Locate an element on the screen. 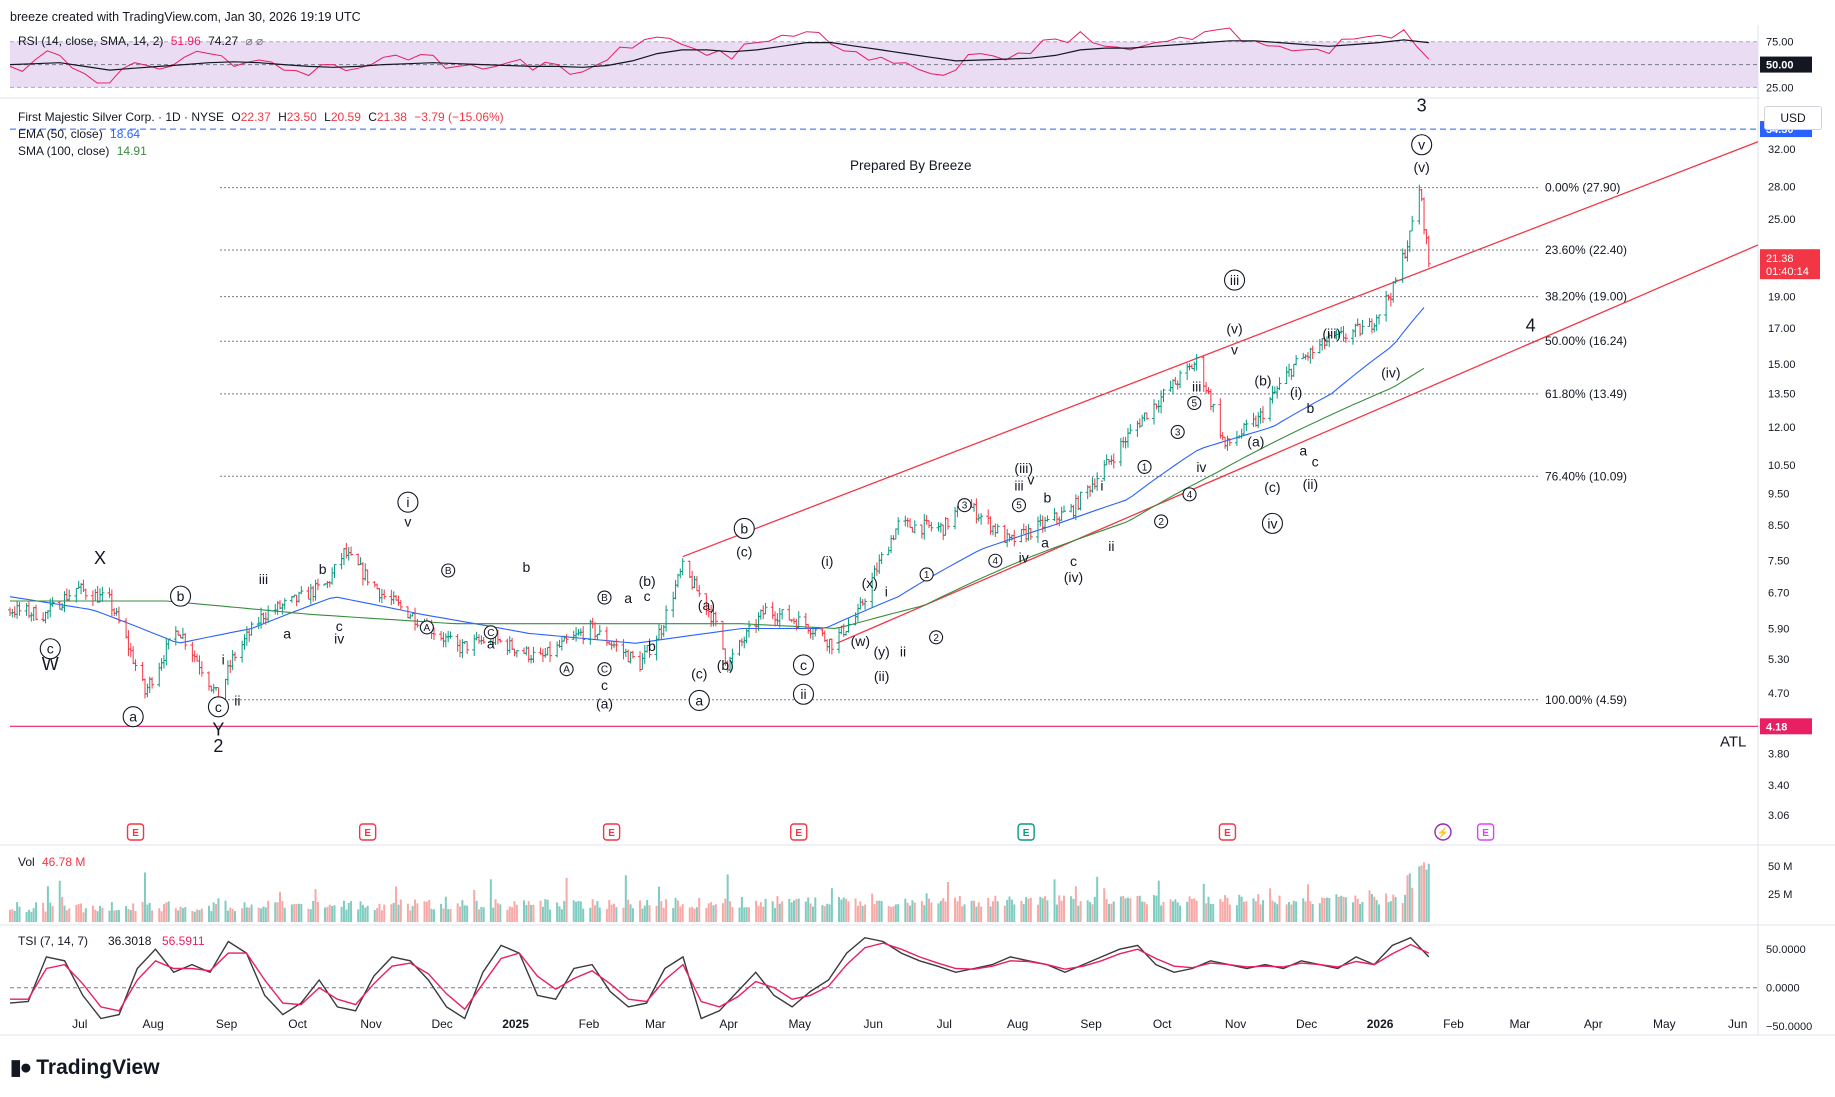  wave-label-28: C is located at coordinates (604, 670).